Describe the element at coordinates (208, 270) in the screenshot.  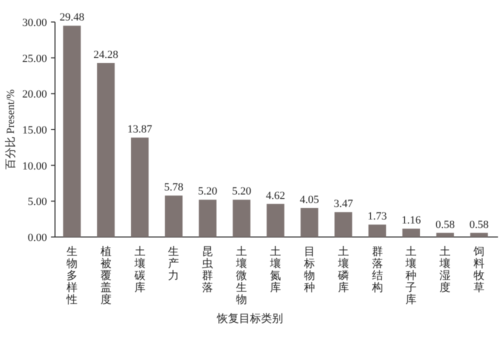
I see `x-tick-label: 昆虫群落` at that location.